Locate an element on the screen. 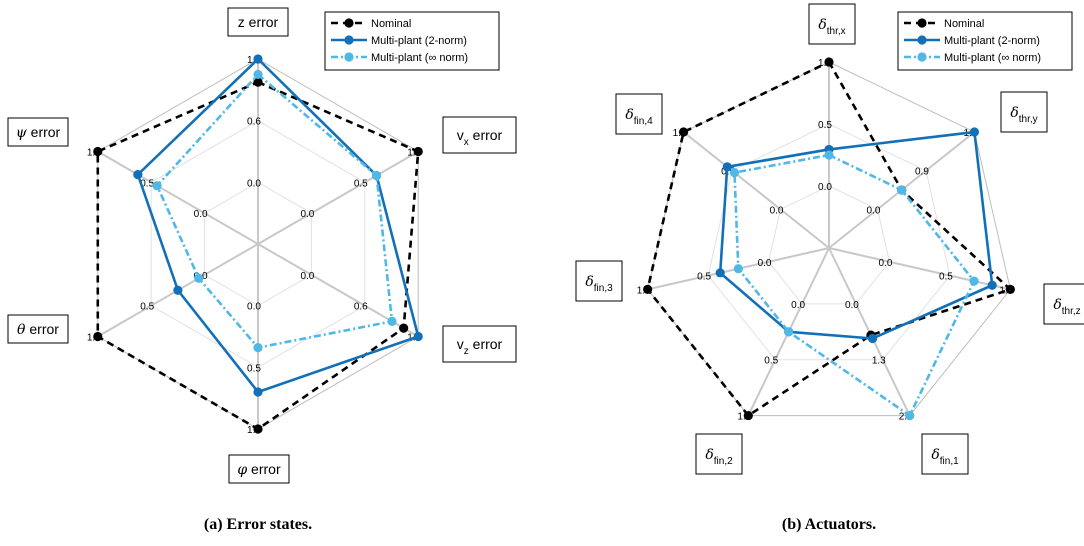 Image resolution: width=1084 pixels, height=546 pixels. axis-label: z error is located at coordinates (258, 22).